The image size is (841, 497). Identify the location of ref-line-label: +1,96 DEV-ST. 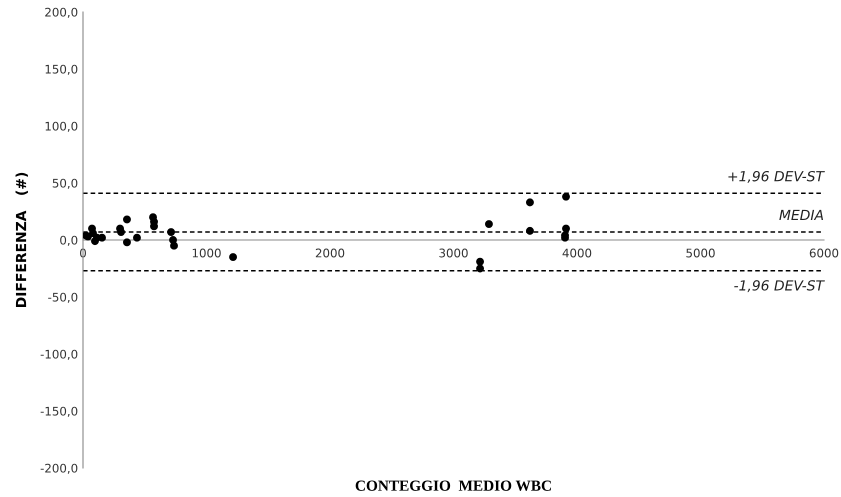
(776, 176).